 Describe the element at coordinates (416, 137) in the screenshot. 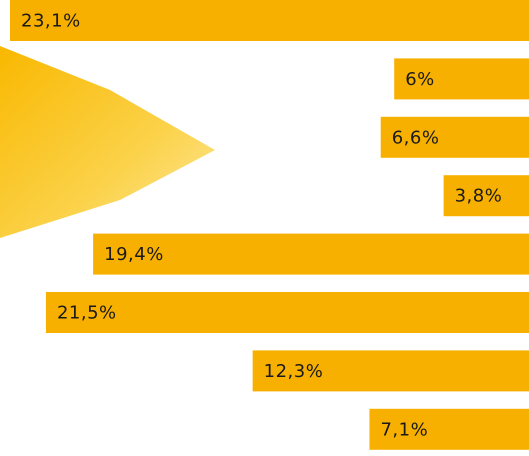

I see `value-label: 6,6%` at that location.